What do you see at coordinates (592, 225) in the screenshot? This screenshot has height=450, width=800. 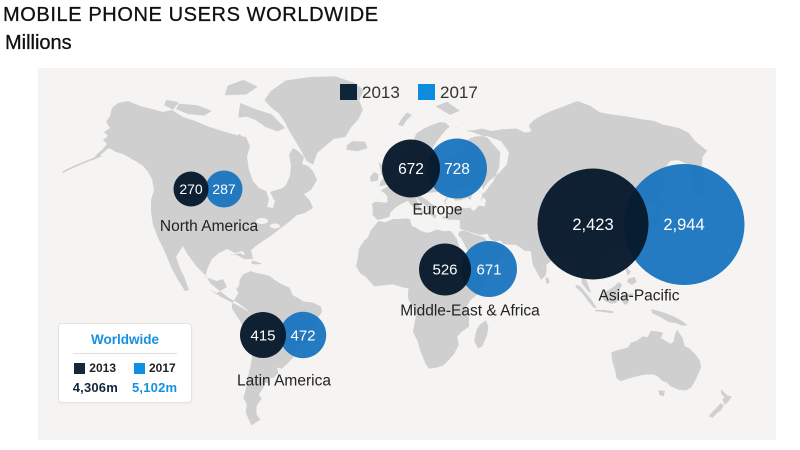 I see `svg-text: 2,423` at bounding box center [592, 225].